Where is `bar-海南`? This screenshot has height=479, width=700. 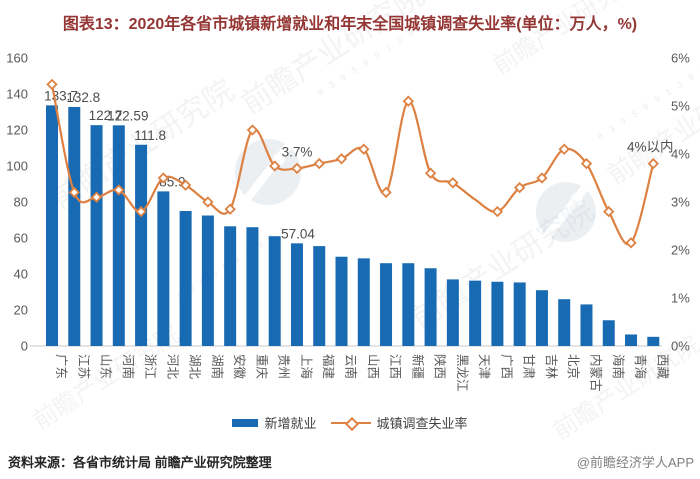
bar-海南 is located at coordinates (608, 333).